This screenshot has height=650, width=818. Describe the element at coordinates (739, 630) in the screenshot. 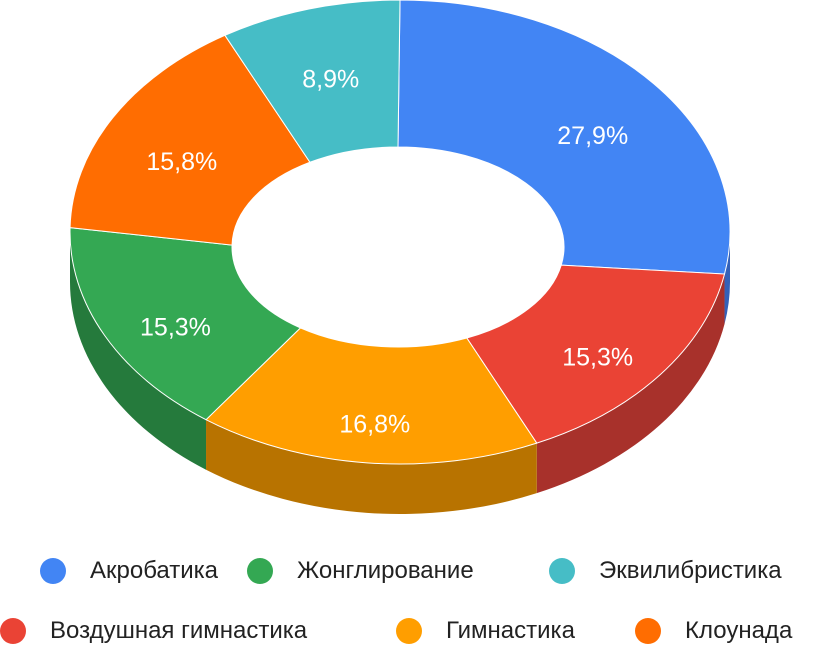

I see `legend-label: Клоунада` at that location.